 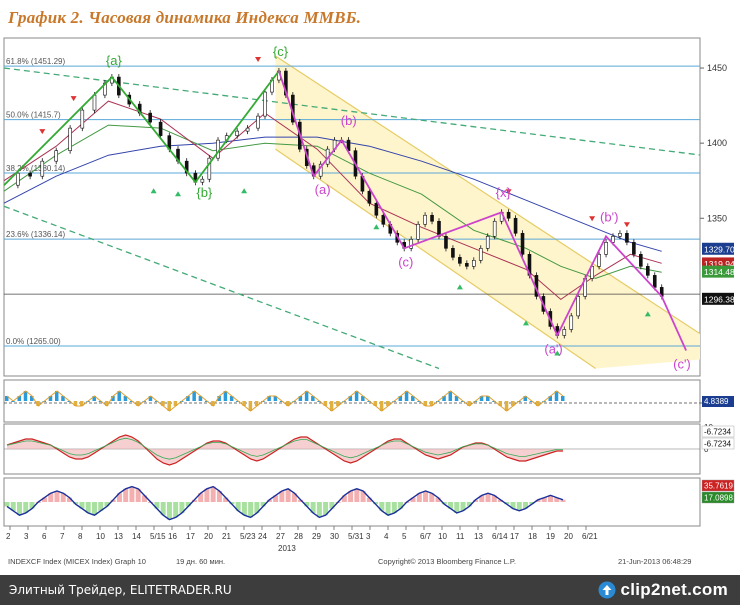 I want to click on wave-label: (b), so click(x=349, y=120).